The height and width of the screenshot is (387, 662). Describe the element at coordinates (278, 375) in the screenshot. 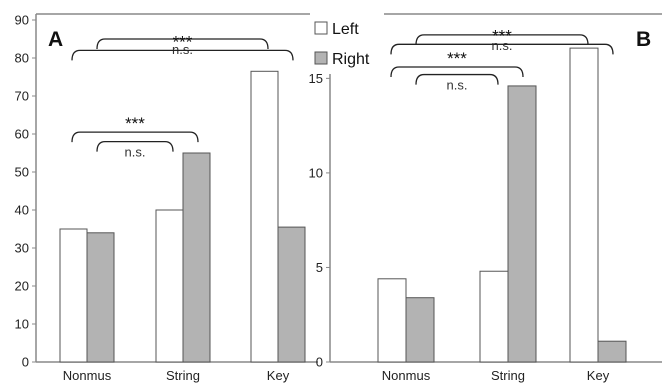

I see `x-tick-label-a-2: Key` at that location.